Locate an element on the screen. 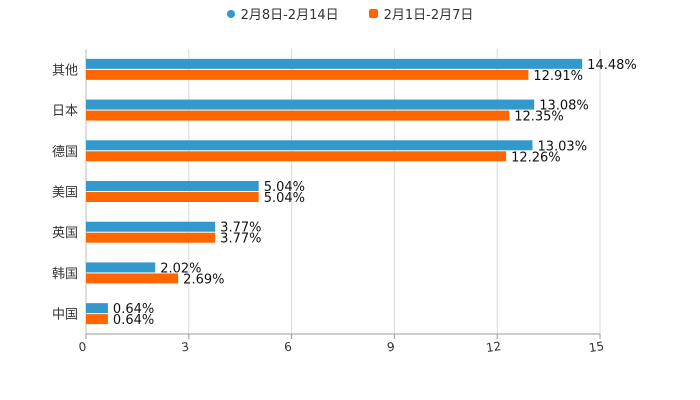 The image size is (700, 400). data-label-series-1-2: 13.03% is located at coordinates (562, 146).